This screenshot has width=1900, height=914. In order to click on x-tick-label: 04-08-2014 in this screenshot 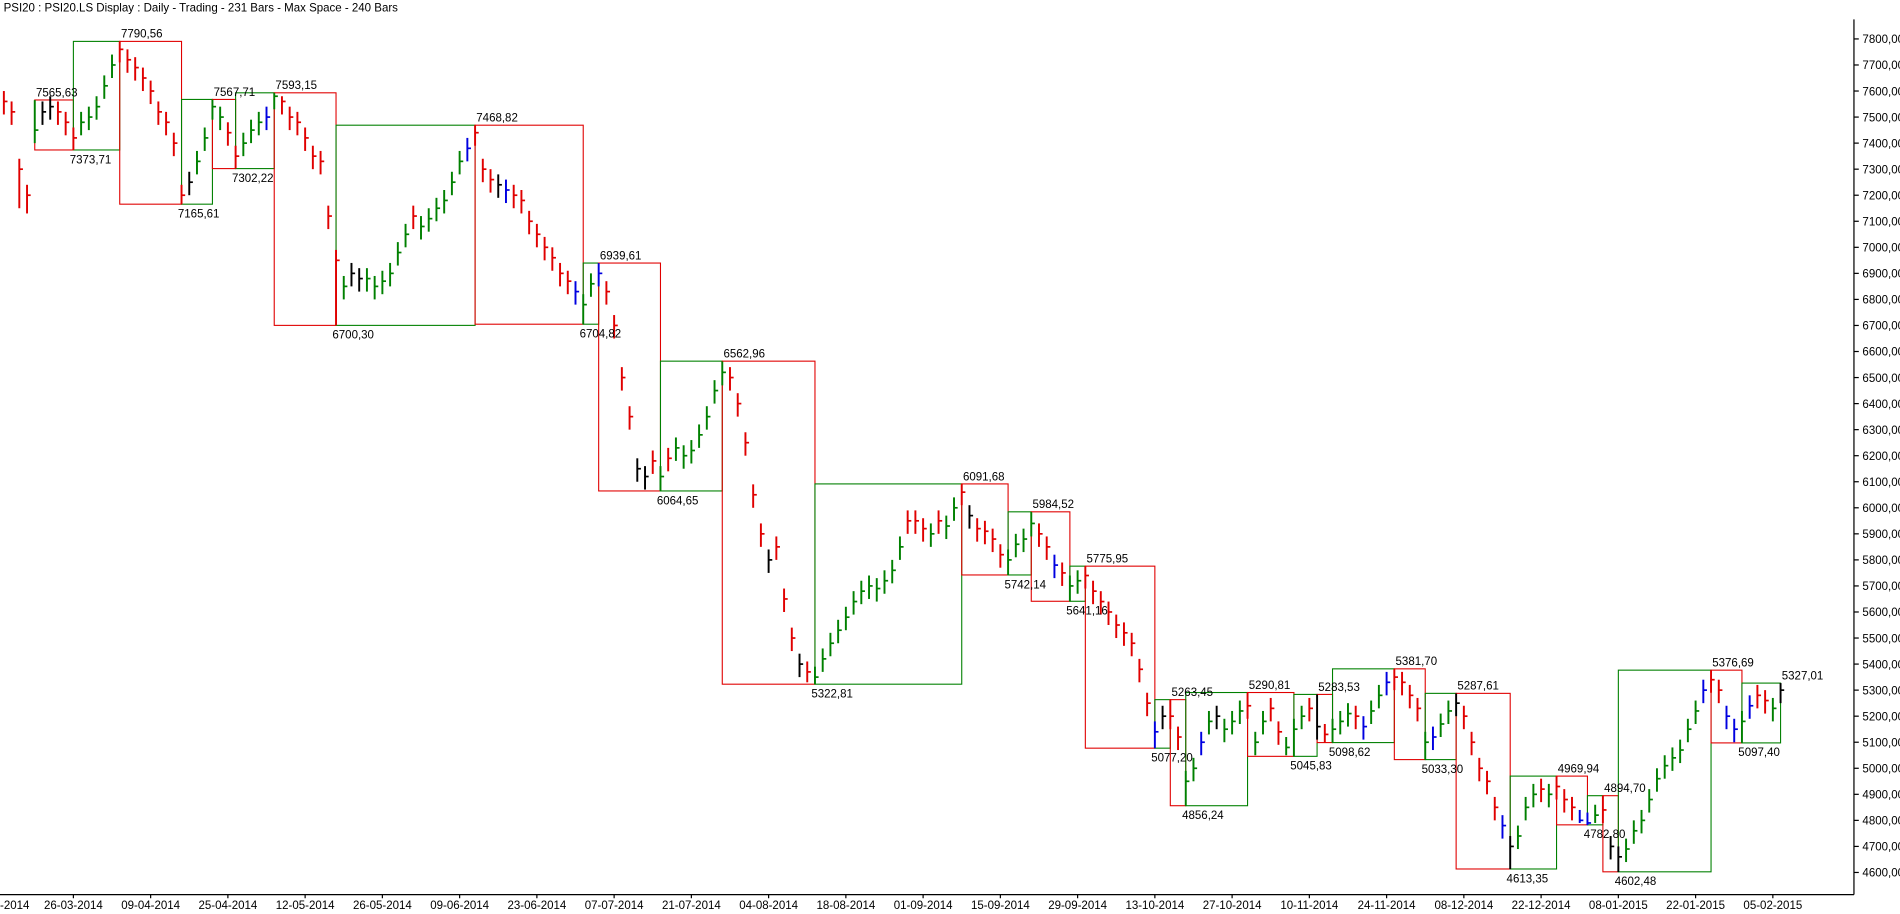, I will do `click(768, 906)`.